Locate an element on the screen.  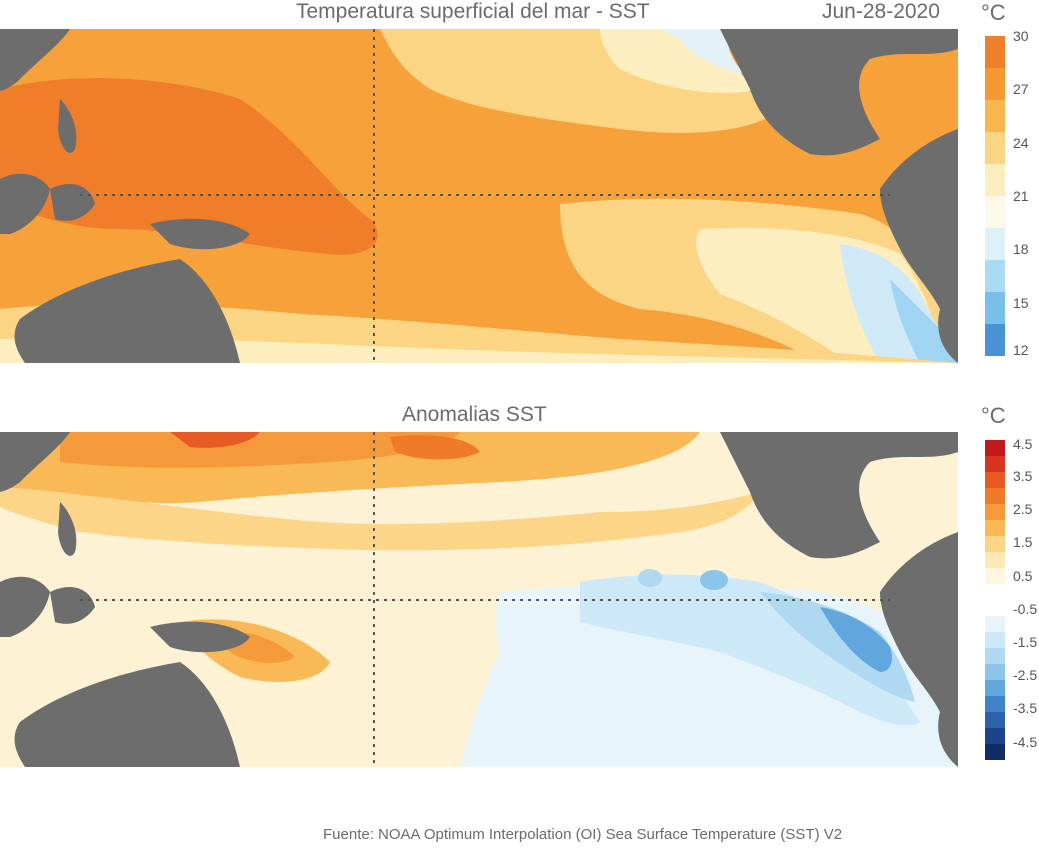
anomaly-unit-label: °C is located at coordinates (993, 415).